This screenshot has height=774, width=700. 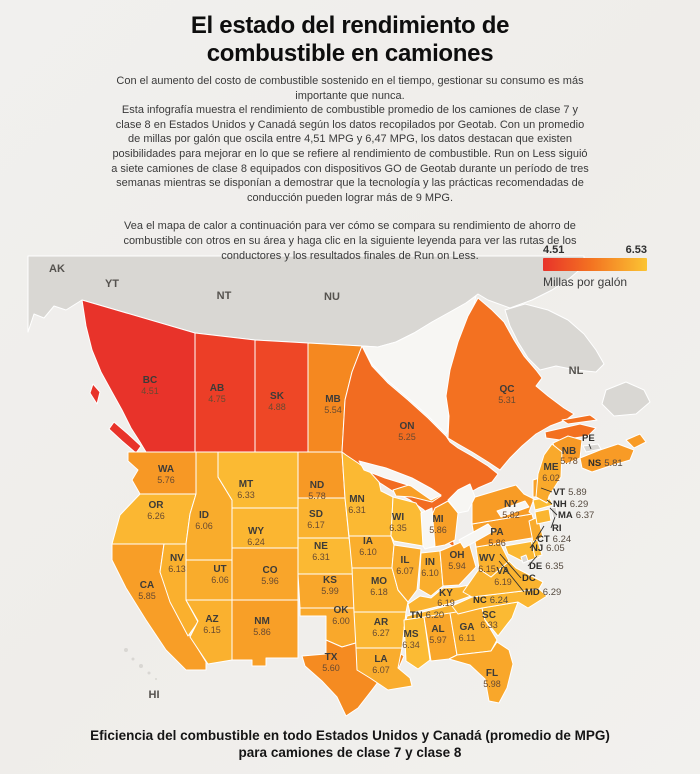 What do you see at coordinates (265, 528) in the screenshot?
I see `region-wy-shape` at bounding box center [265, 528].